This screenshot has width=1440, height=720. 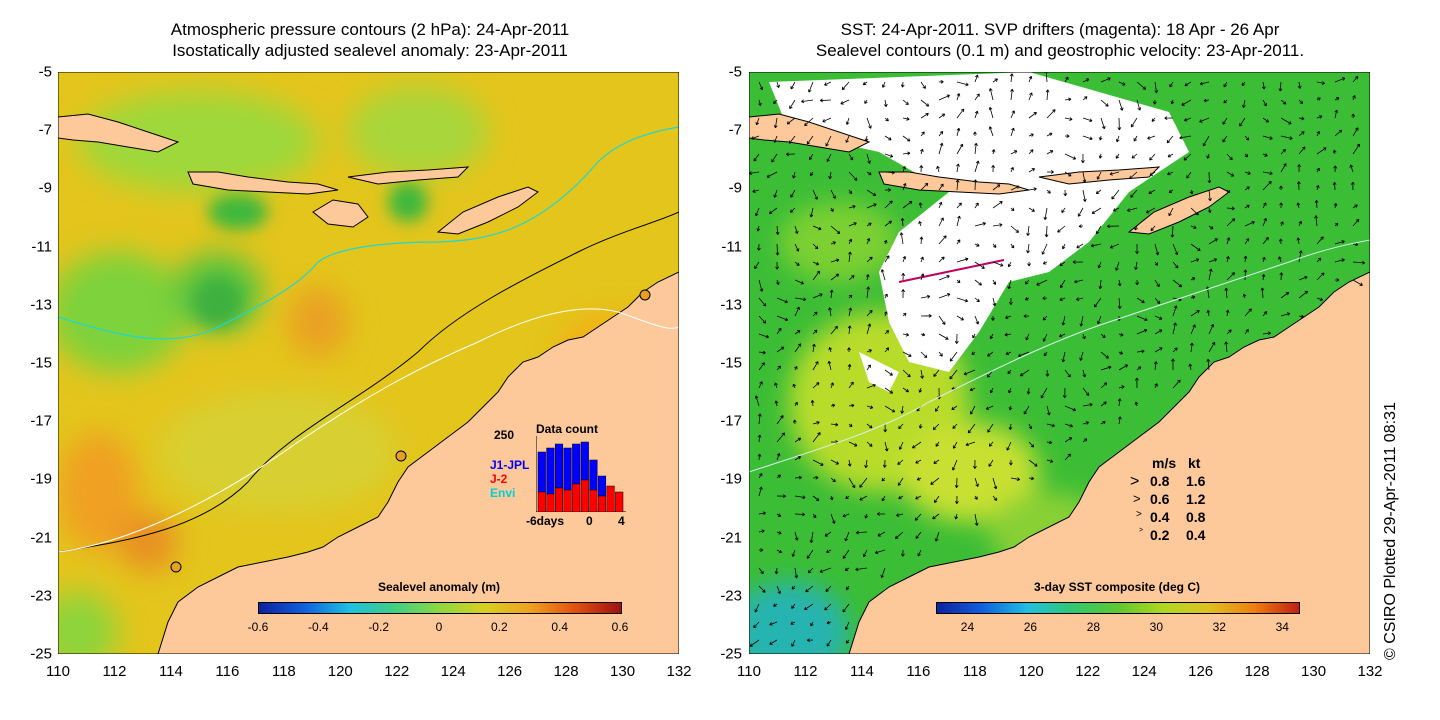 What do you see at coordinates (439, 587) in the screenshot?
I see `left-colorbar-label: Sealevel anomaly (m)` at bounding box center [439, 587].